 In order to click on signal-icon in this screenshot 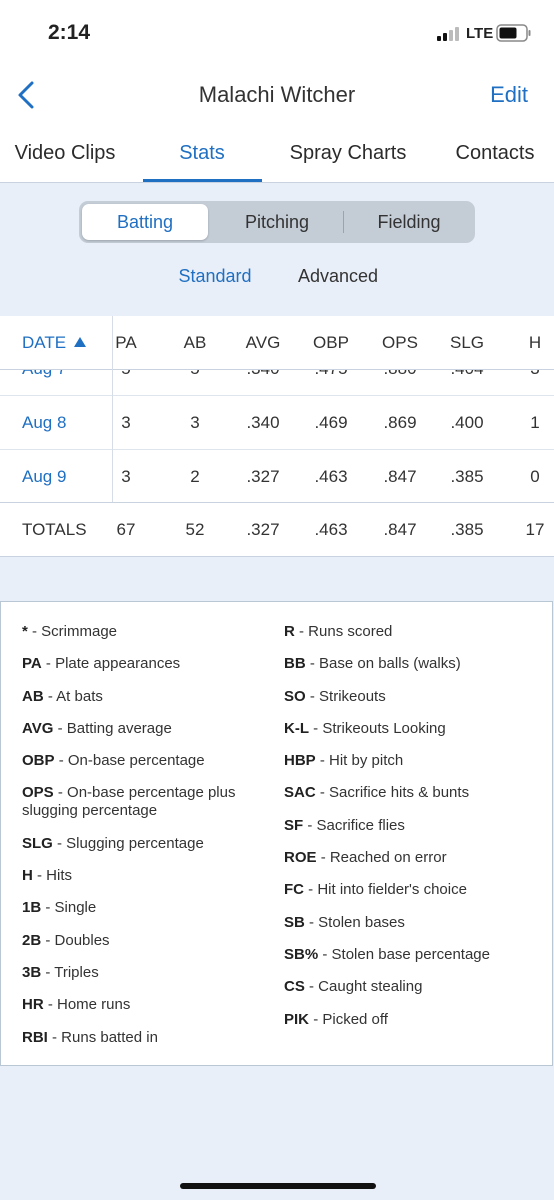, I will do `click(448, 34)`.